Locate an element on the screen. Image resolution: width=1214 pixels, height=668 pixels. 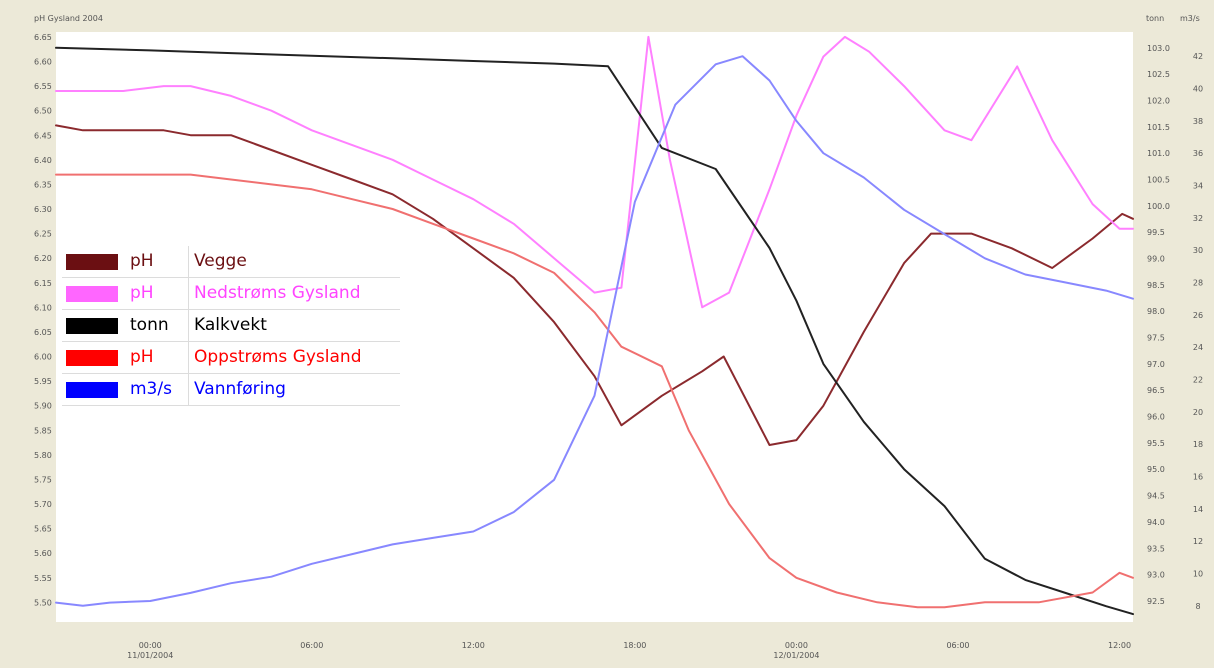
left-tick-label: 6.45 is located at coordinates (43, 135).